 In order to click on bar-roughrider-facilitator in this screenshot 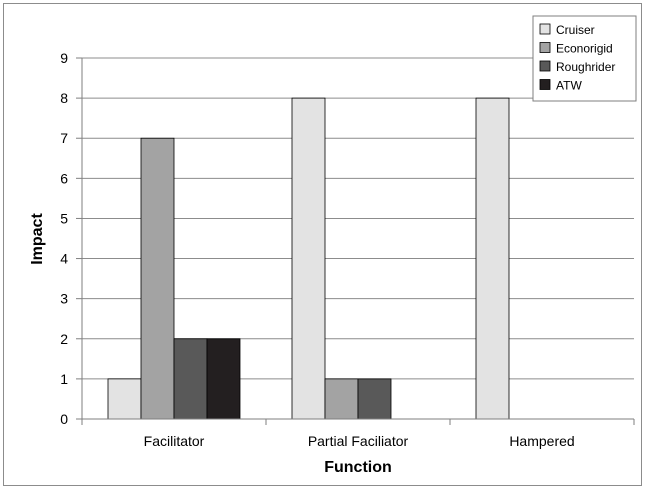, I will do `click(190, 379)`.